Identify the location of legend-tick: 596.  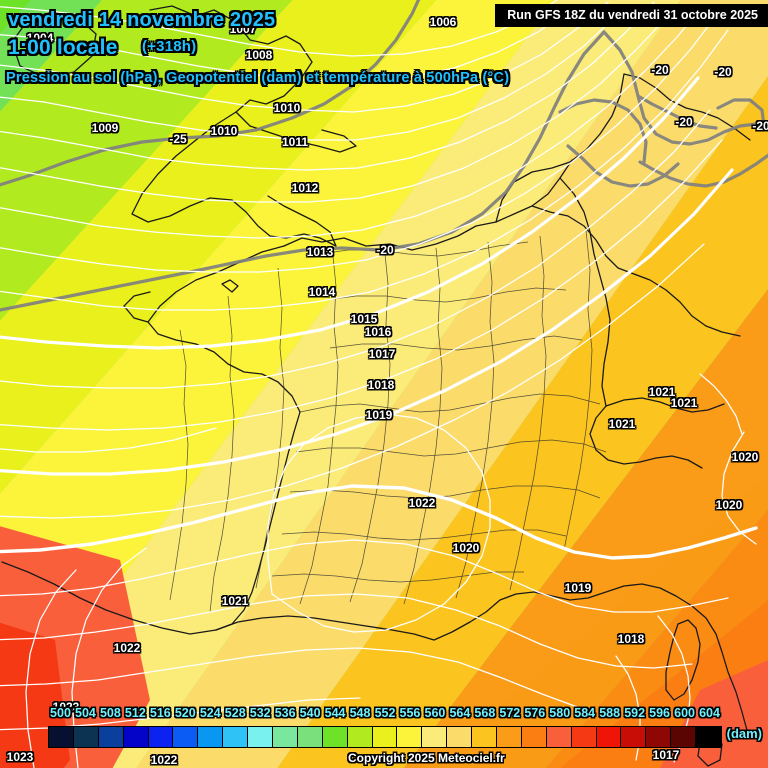
(660, 713).